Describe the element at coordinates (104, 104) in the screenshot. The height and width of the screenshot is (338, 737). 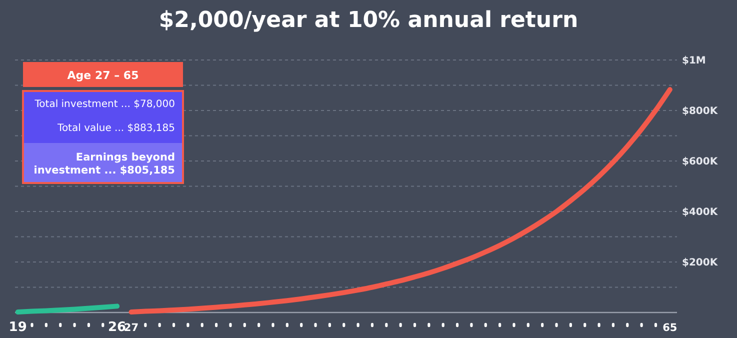
I see `annotation: Total investment ... $78,000` at that location.